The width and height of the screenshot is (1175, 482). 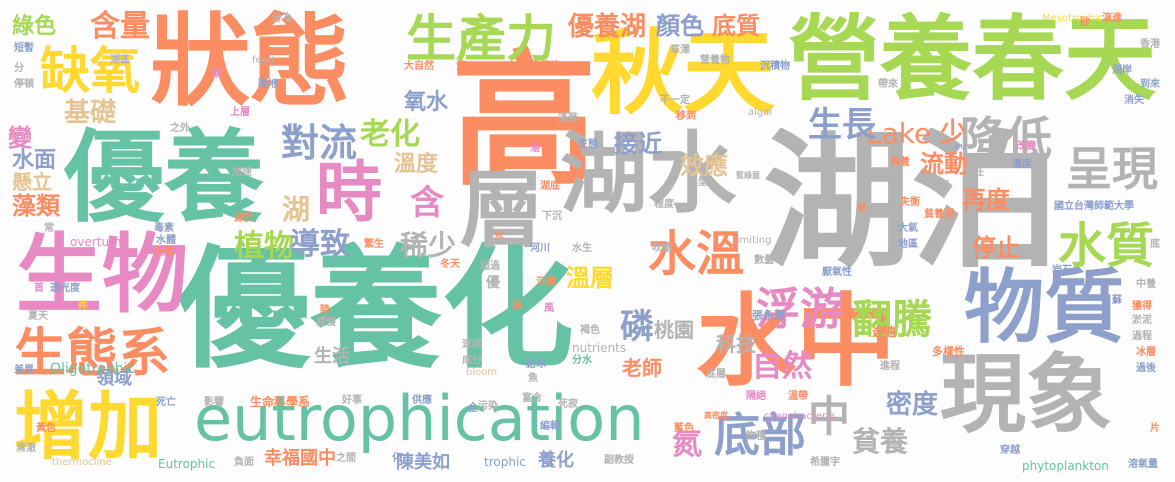 What do you see at coordinates (120, 26) in the screenshot?
I see `word-content: 含量` at bounding box center [120, 26].